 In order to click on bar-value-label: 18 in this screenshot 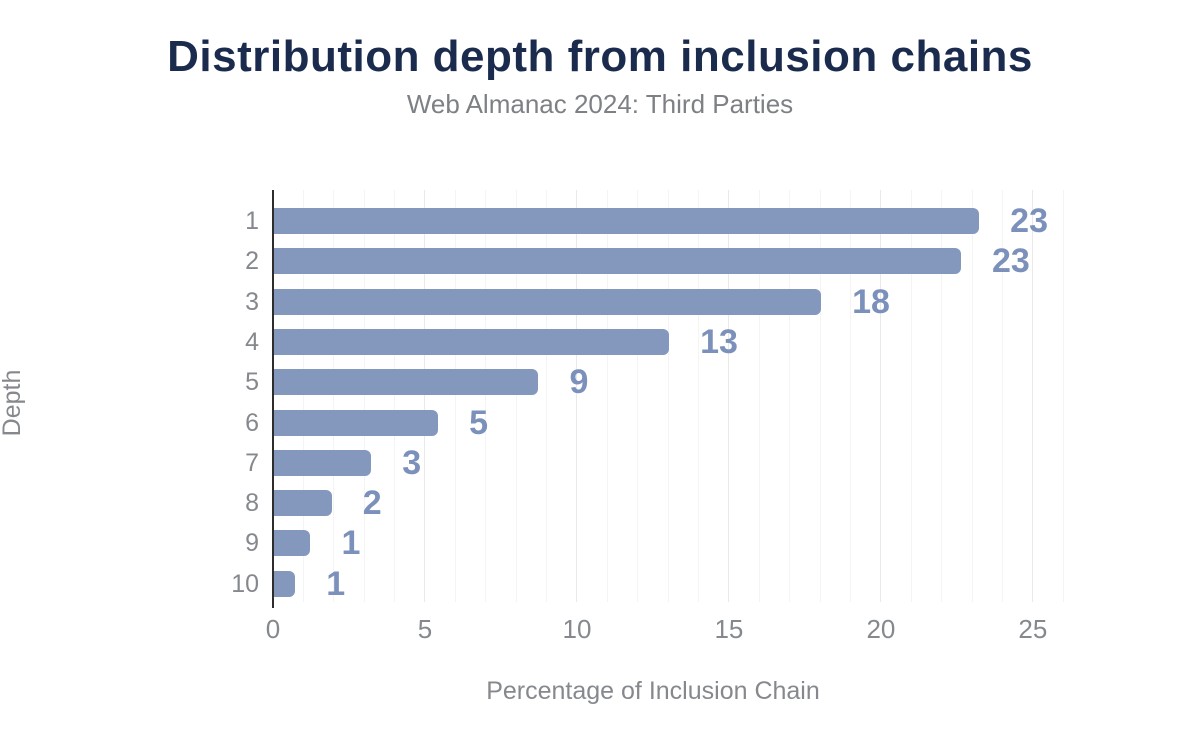, I will do `click(871, 301)`.